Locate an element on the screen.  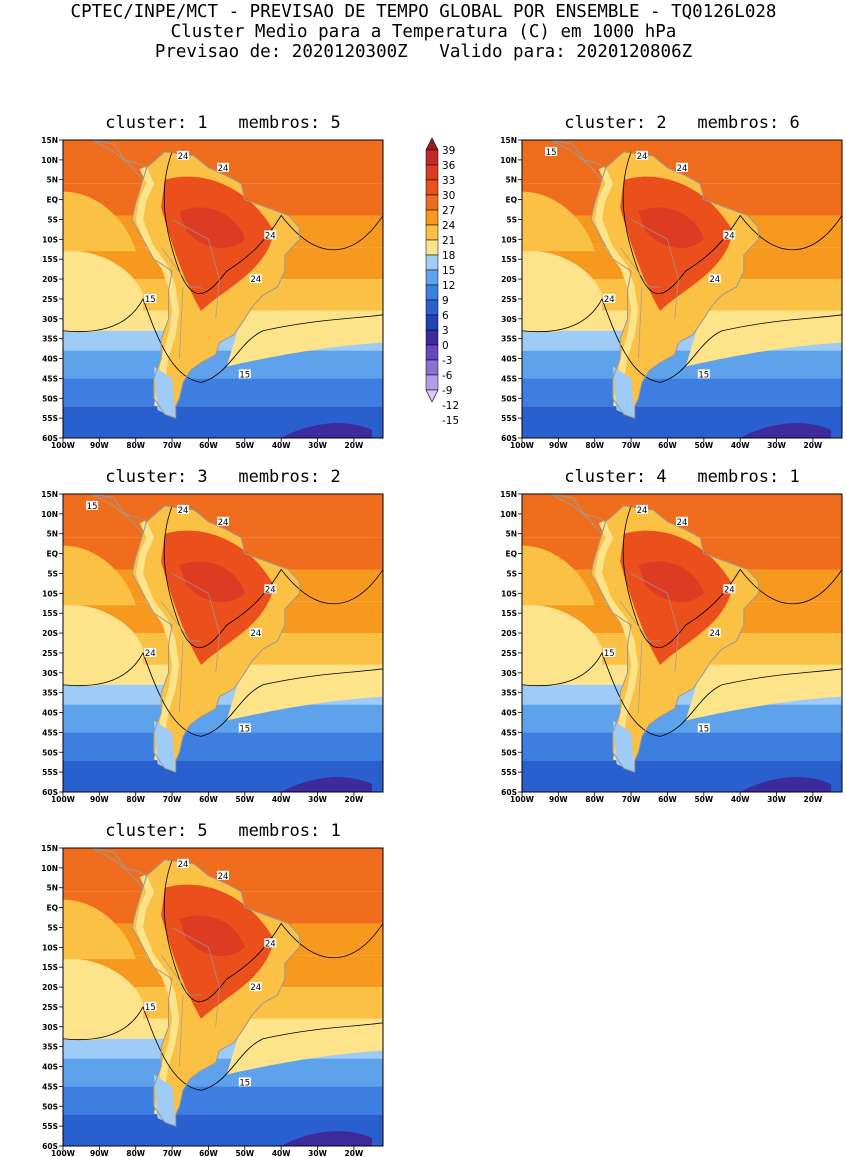
colorbar-tick-label: 3 is located at coordinates (445, 331).